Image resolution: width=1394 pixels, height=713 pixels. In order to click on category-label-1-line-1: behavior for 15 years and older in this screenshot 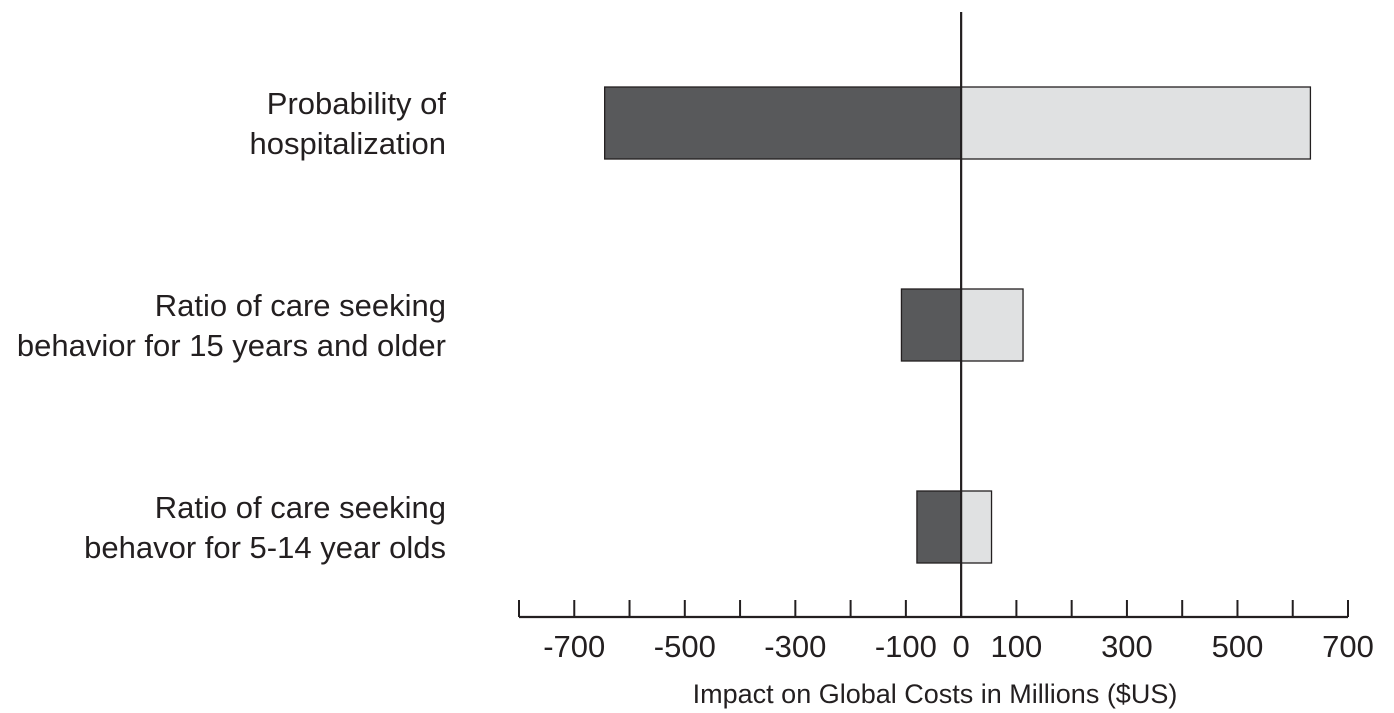, I will do `click(231, 345)`.